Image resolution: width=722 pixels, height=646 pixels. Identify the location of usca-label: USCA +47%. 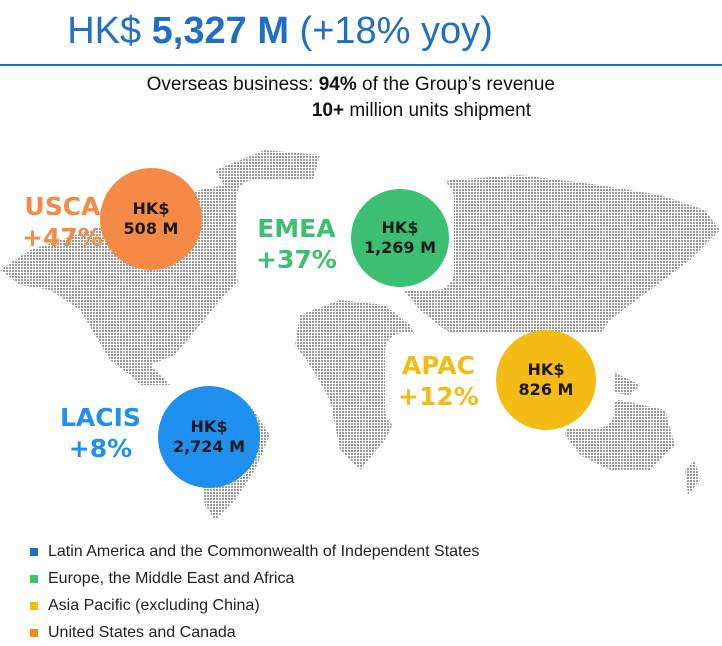
(62, 222).